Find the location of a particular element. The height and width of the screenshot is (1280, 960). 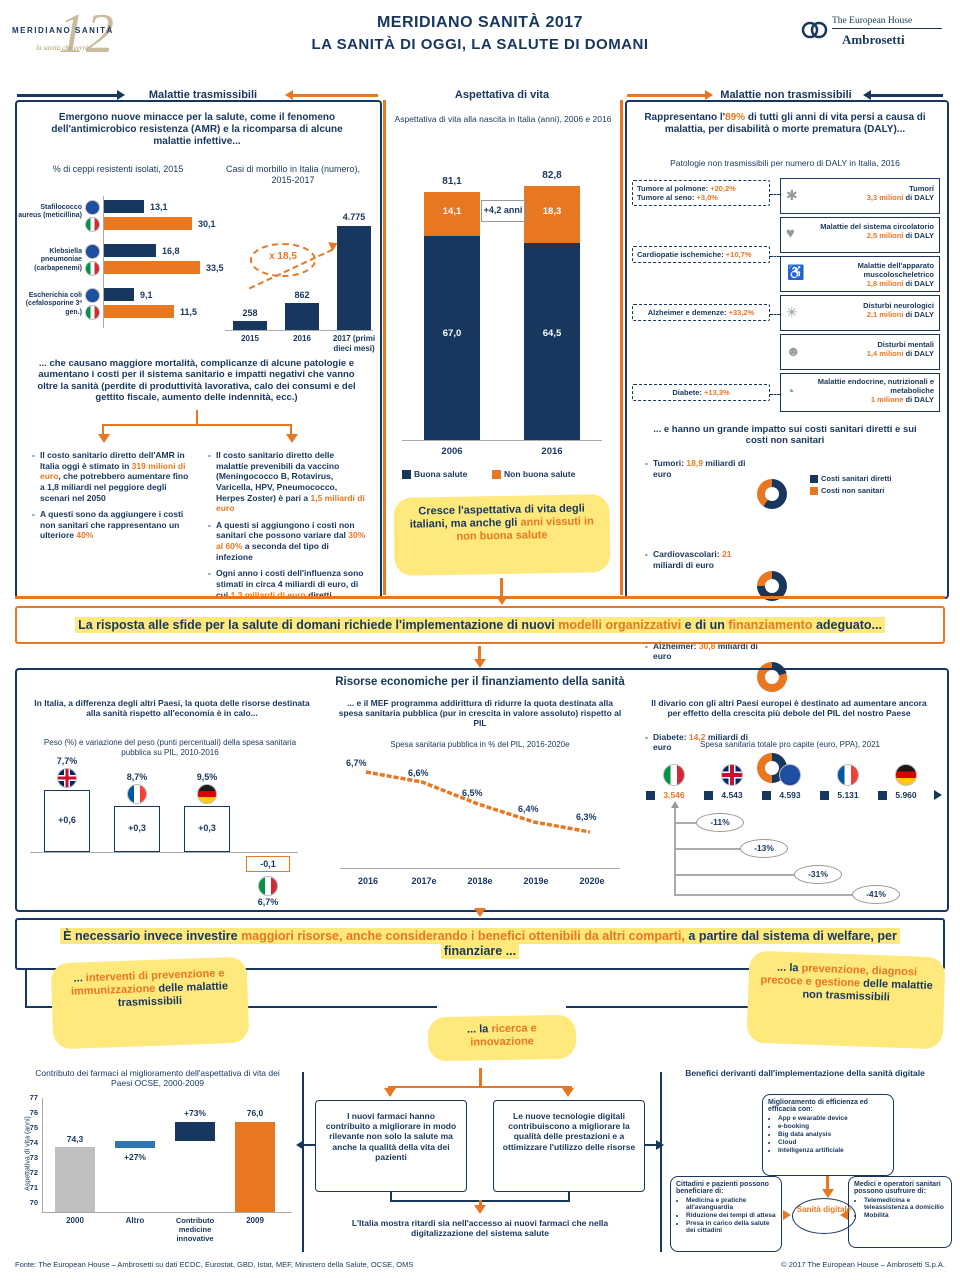

bullet-text: a seconda del tipo di infezione is located at coordinates (272, 551).